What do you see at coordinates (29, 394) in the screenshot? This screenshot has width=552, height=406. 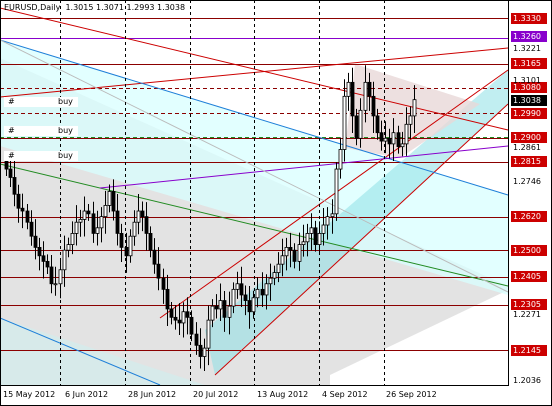 I see `date-label: 15 May 2012` at bounding box center [29, 394].